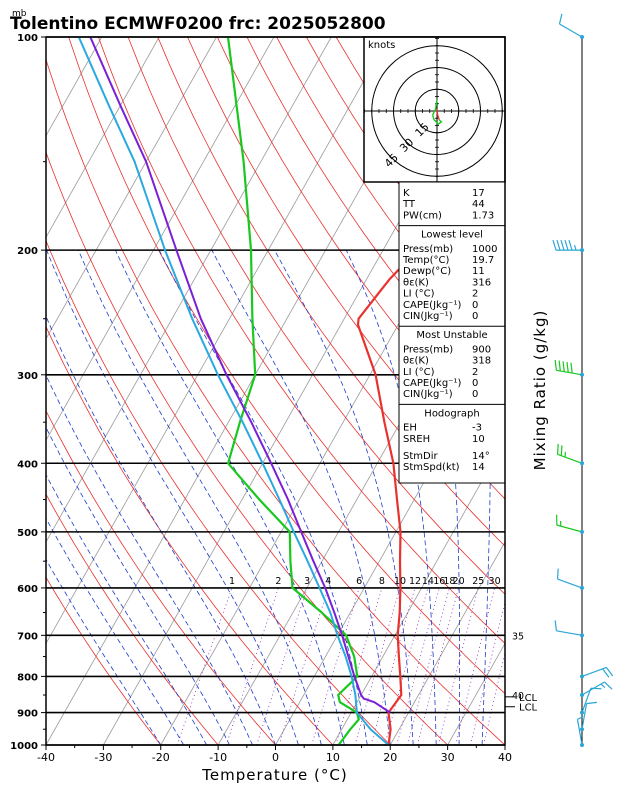 The width and height of the screenshot is (618, 800). Describe the element at coordinates (481, 282) in the screenshot. I see `stats-value: 316` at that location.